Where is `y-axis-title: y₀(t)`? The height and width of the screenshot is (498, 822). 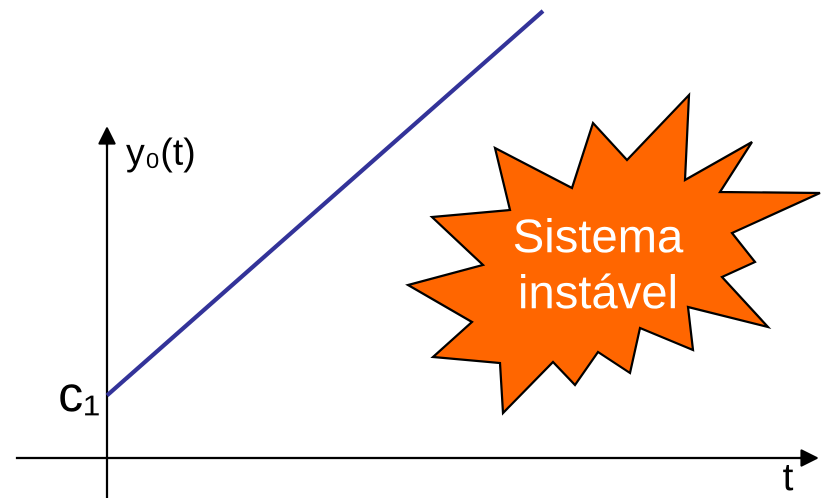 y-axis-title: y₀(t) is located at coordinates (160, 155).